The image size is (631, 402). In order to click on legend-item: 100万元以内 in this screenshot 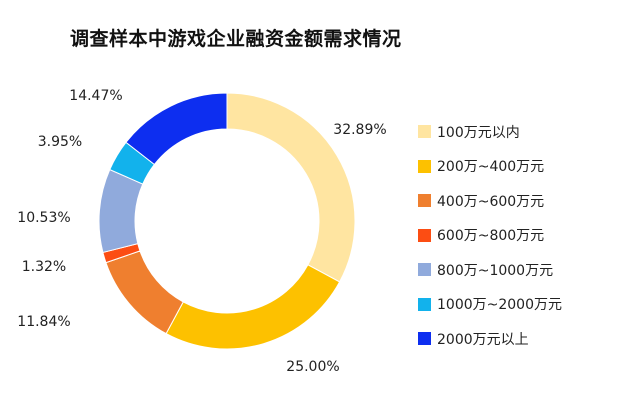, I will do `click(490, 131)`.